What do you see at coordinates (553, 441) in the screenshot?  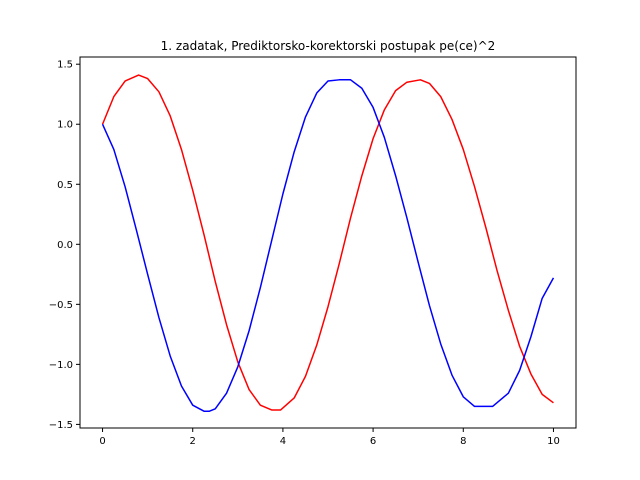 I see `x-tick-label: 10` at bounding box center [553, 441].